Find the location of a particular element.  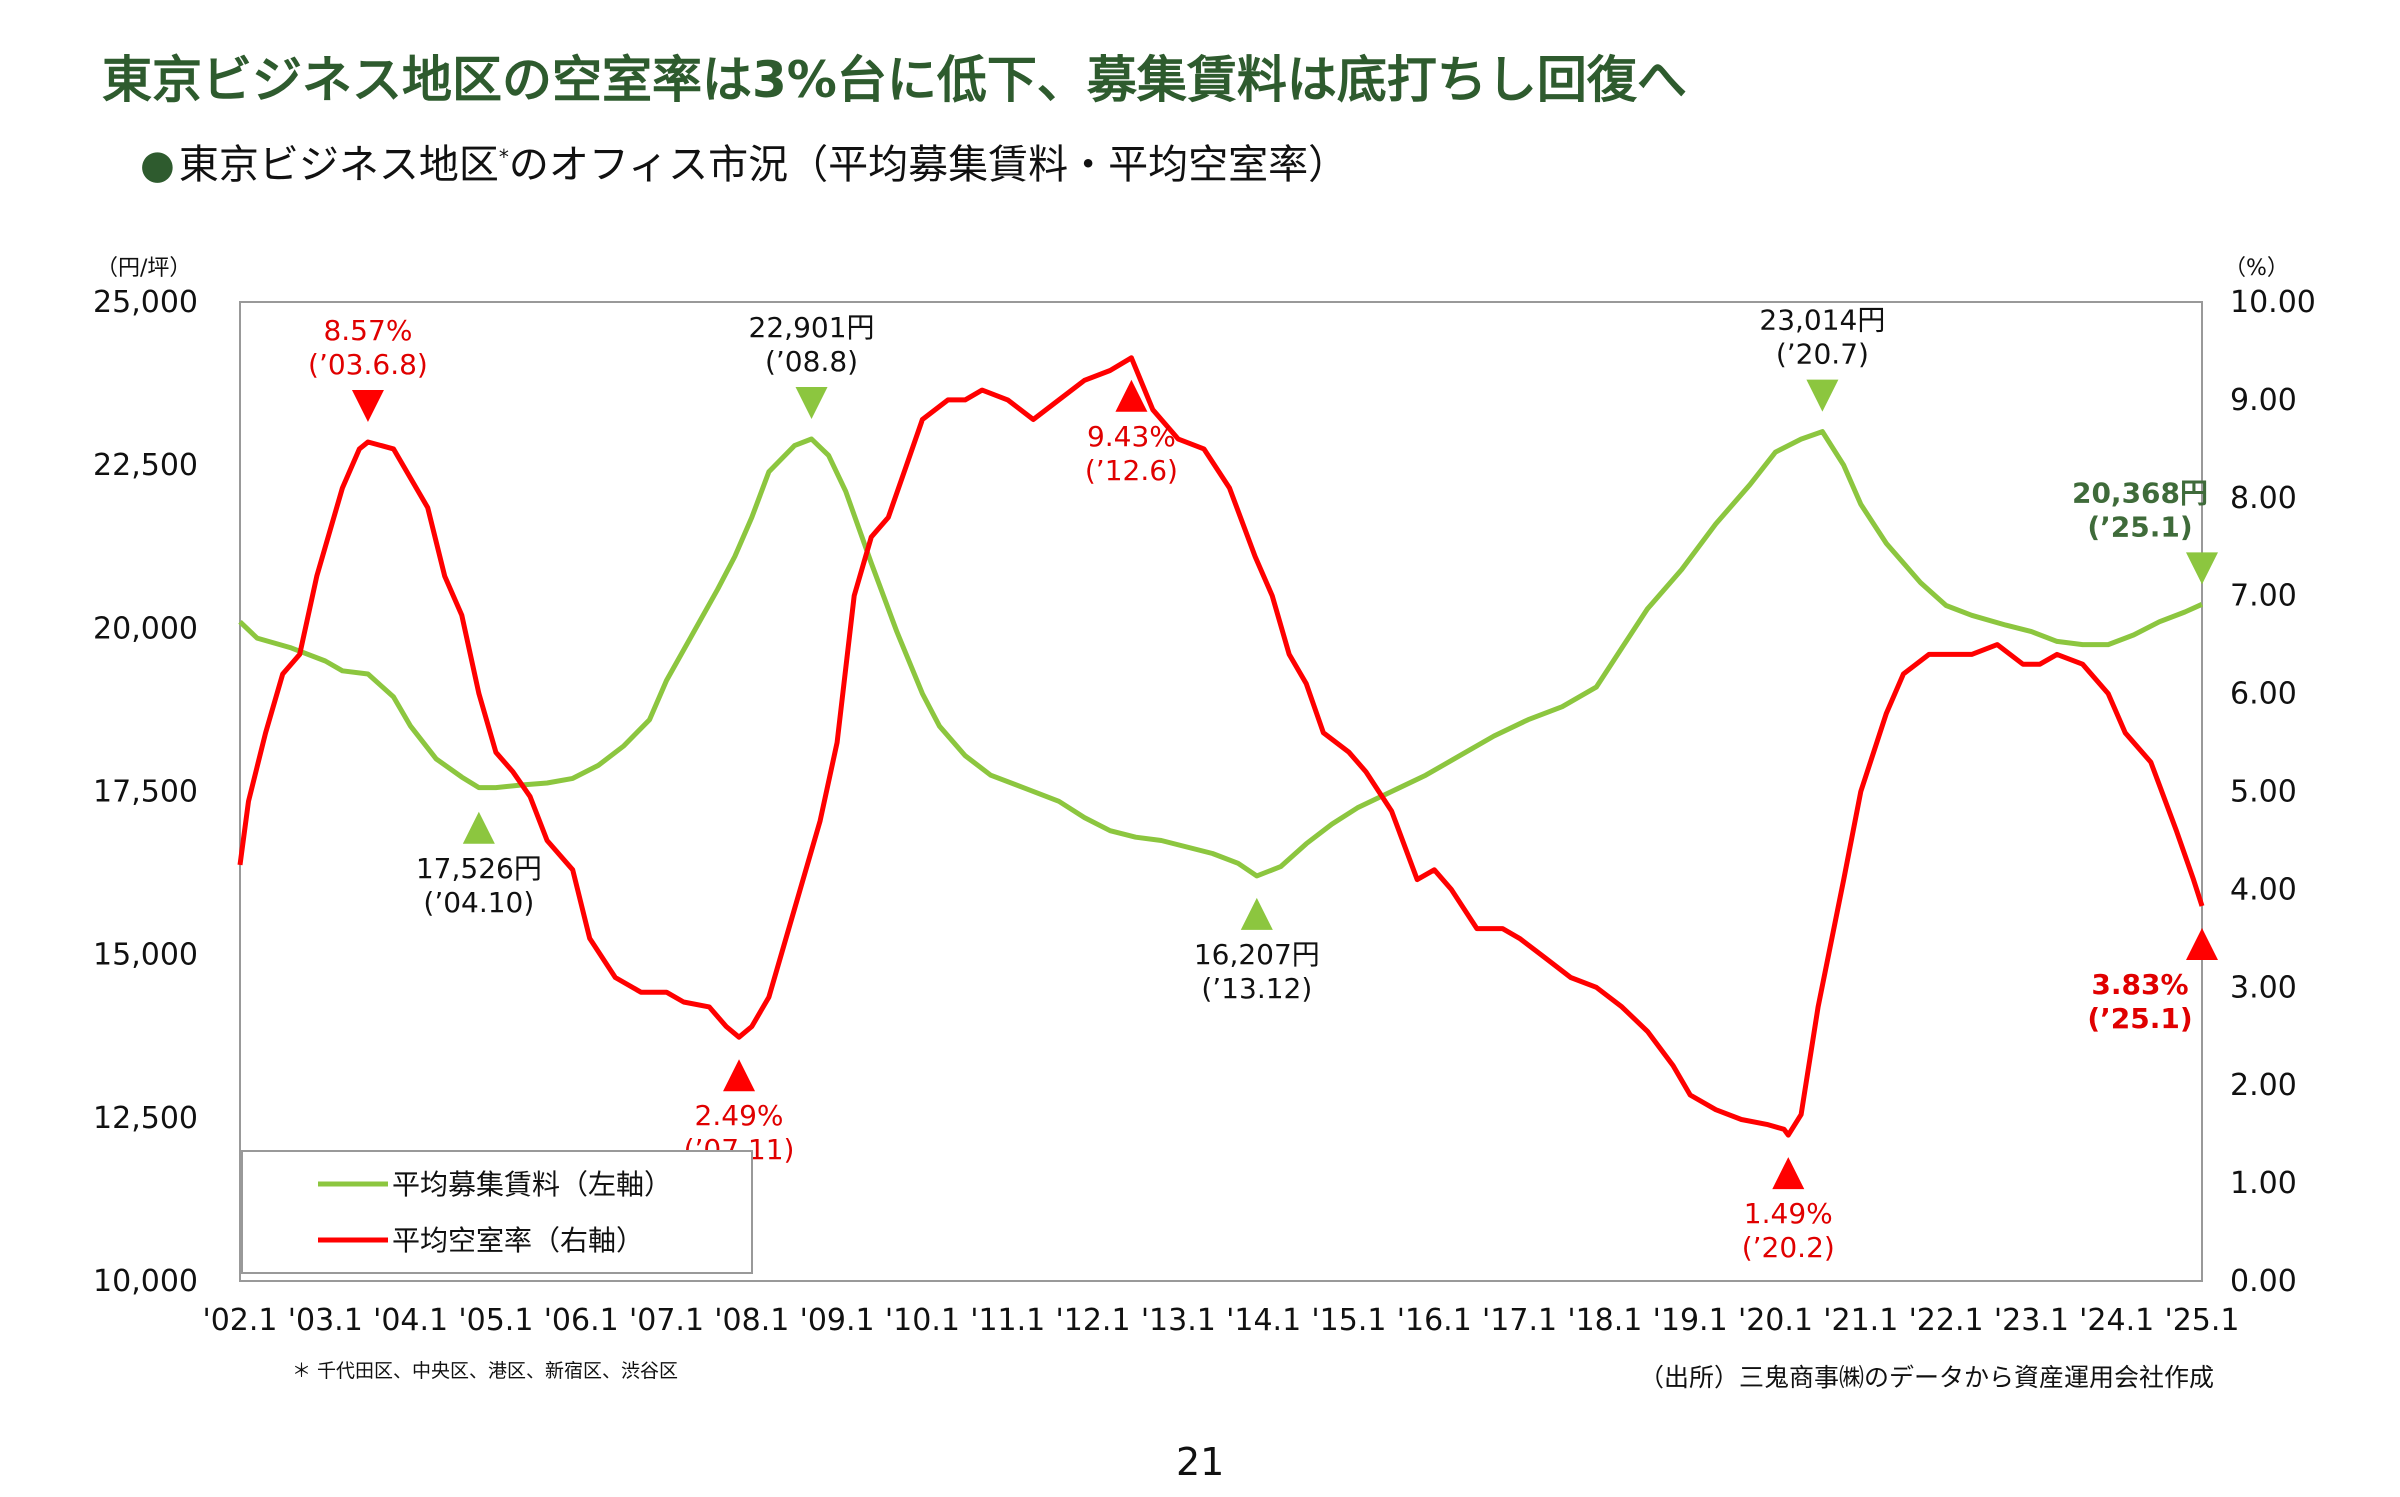

legend-vacancy-label: 平均空室率（右軸） is located at coordinates (518, 1240).